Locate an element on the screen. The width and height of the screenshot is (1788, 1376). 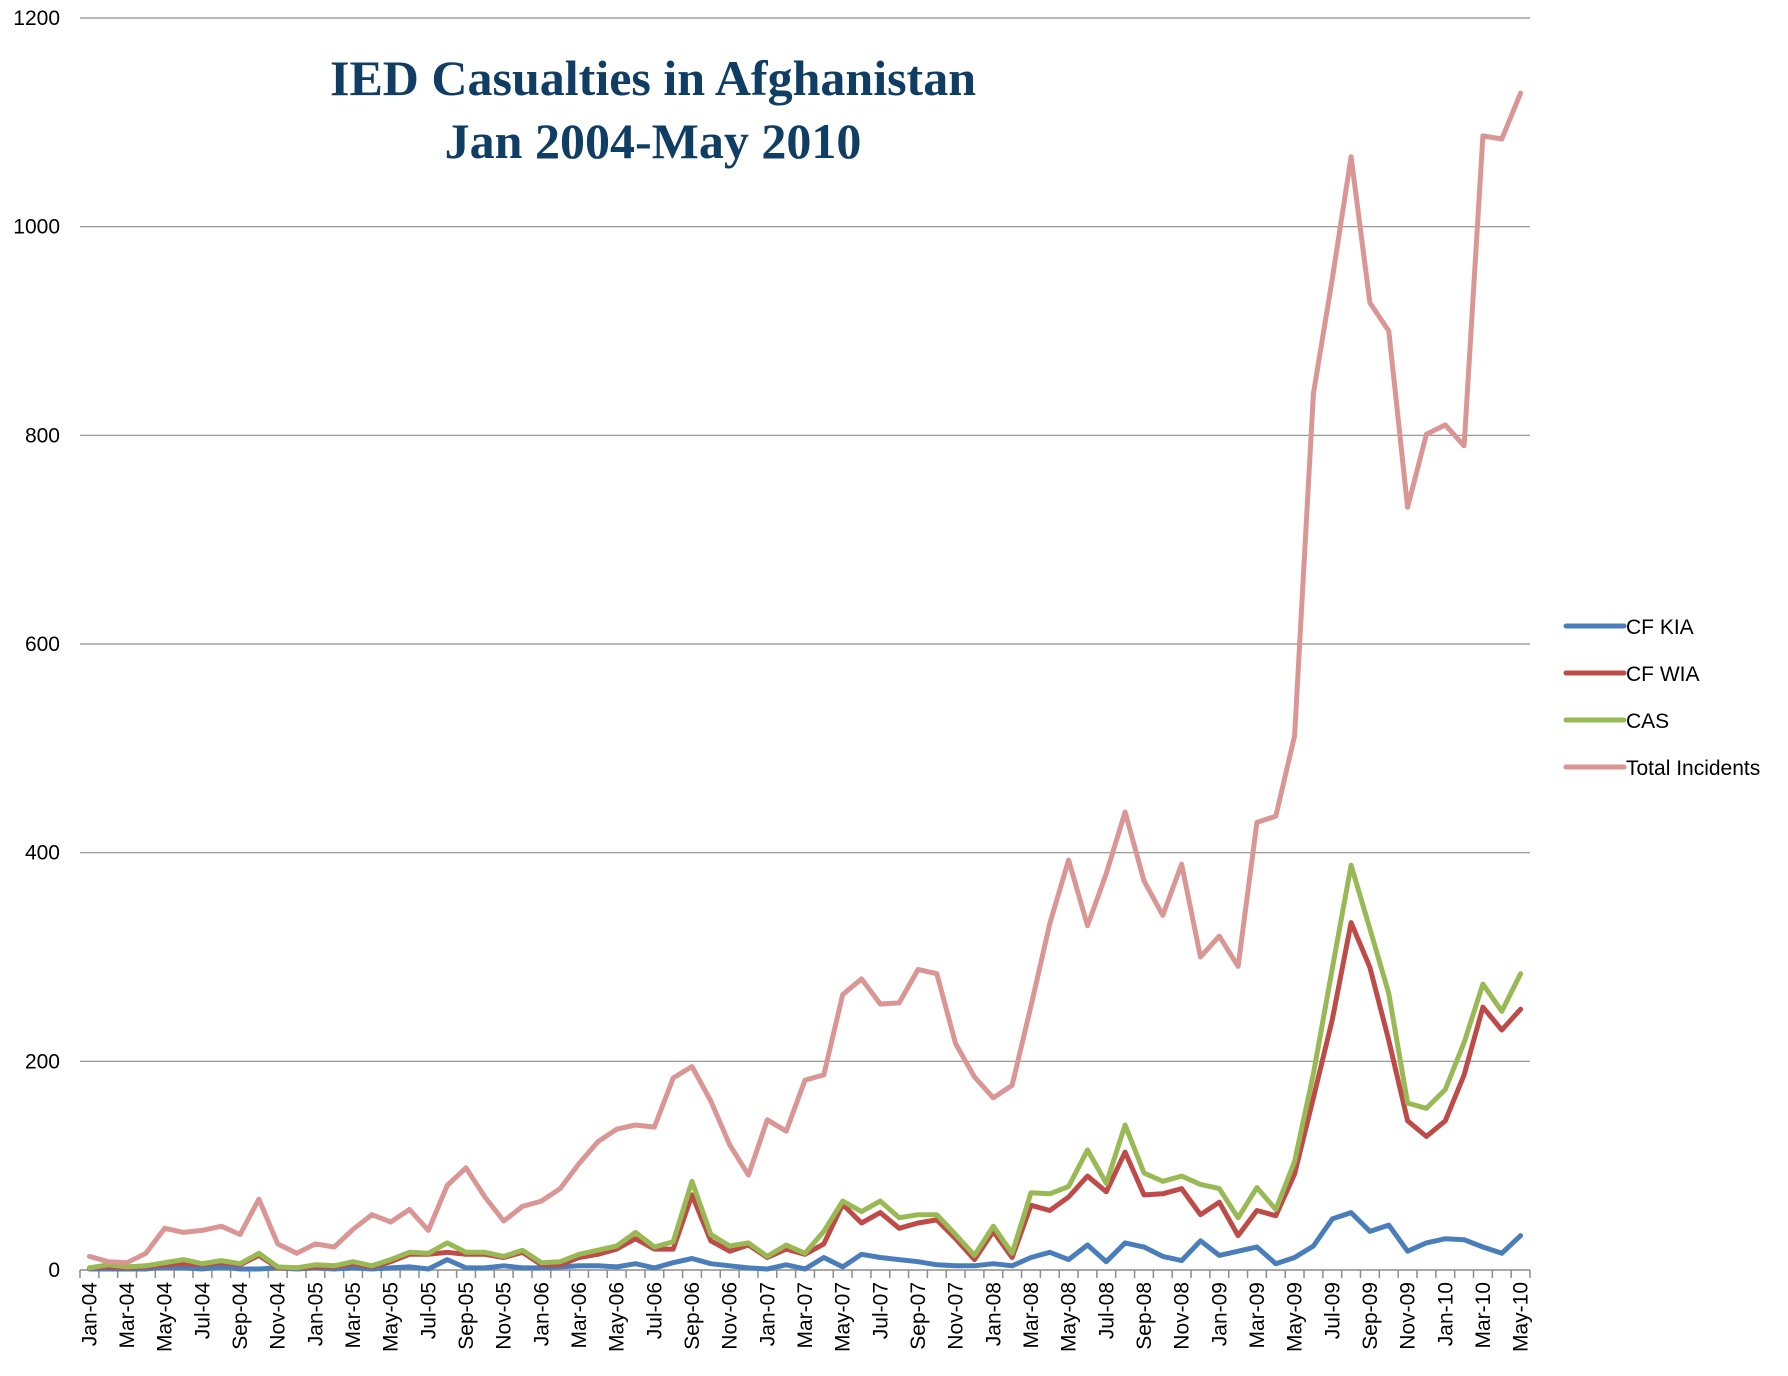
x-tick-label: Sep-09 is located at coordinates (1370, 1316).